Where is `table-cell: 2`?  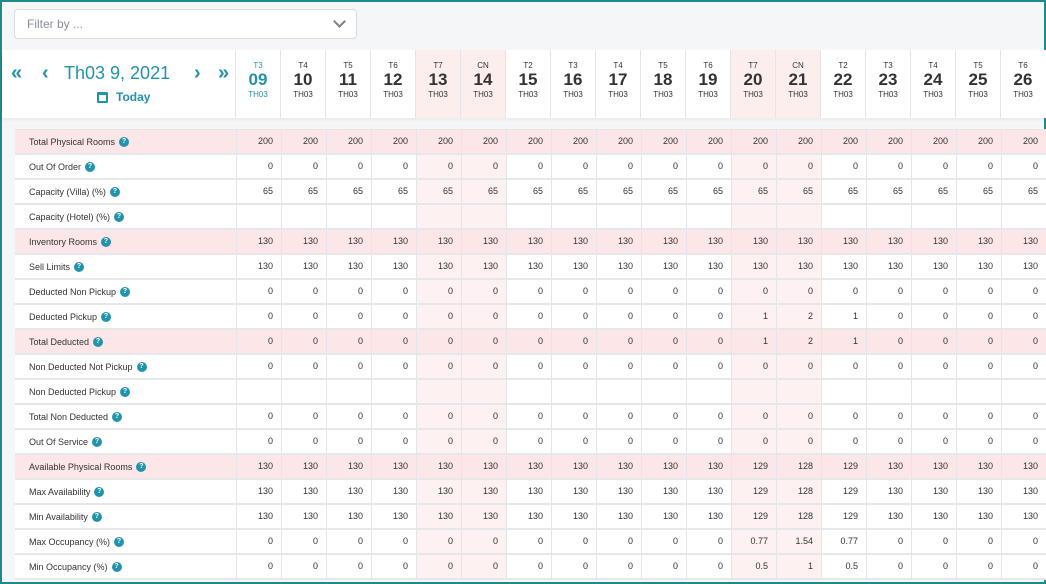 table-cell: 2 is located at coordinates (798, 316).